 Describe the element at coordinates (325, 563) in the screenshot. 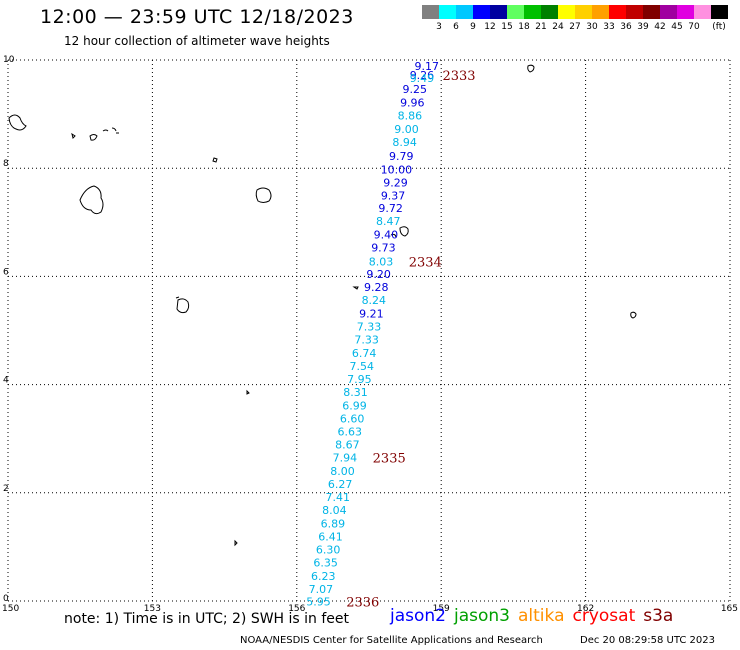

I see `swh-value: 6.35` at that location.